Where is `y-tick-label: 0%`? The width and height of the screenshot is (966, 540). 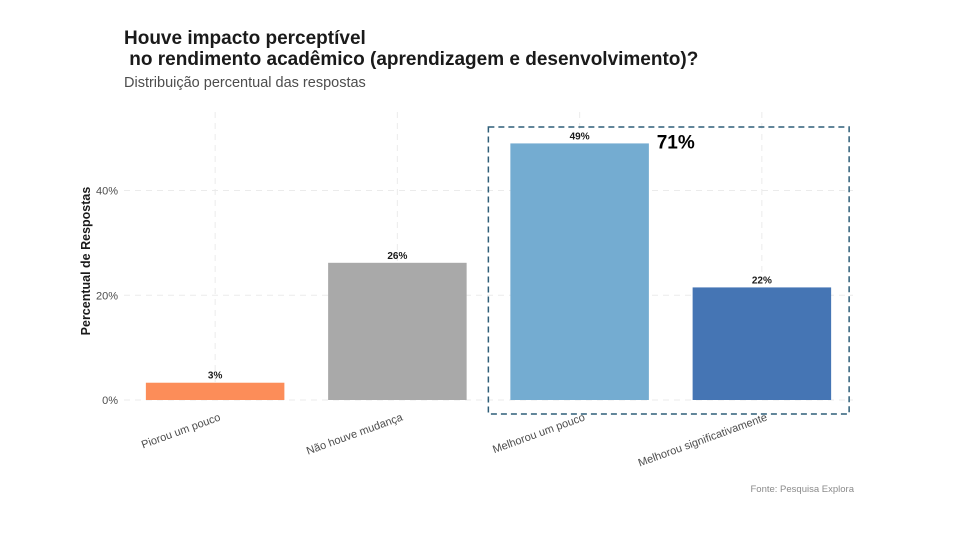 y-tick-label: 0% is located at coordinates (110, 401).